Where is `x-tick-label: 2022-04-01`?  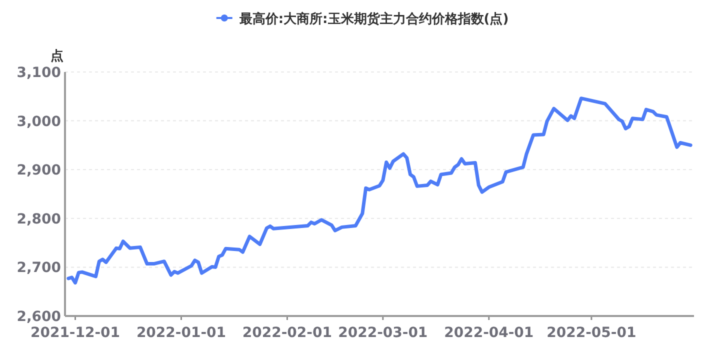
x-tick-label: 2022-04-01 is located at coordinates (489, 333).